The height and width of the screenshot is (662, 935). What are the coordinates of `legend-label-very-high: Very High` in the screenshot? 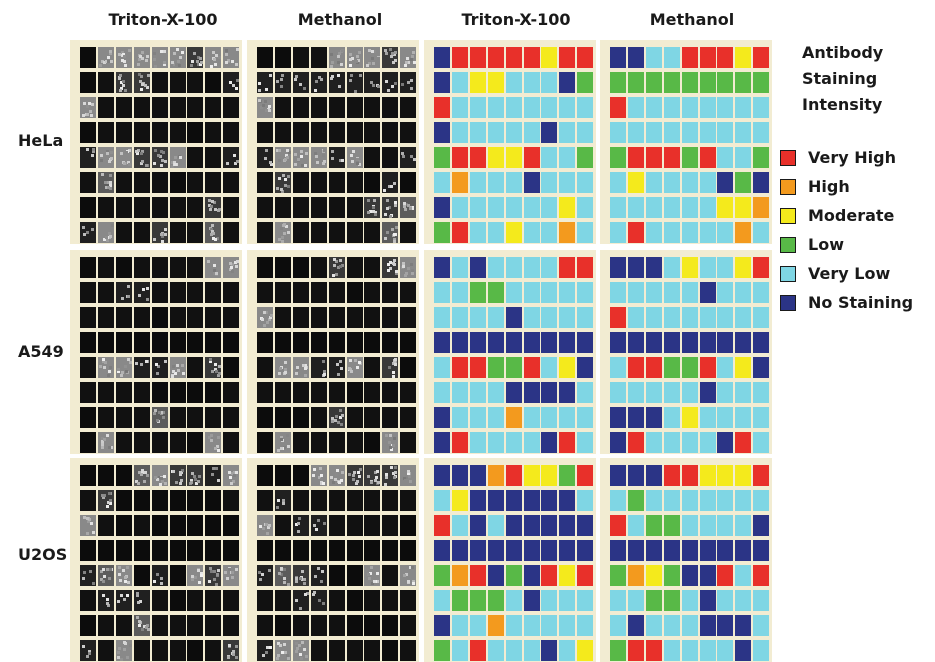 It's located at (852, 157).